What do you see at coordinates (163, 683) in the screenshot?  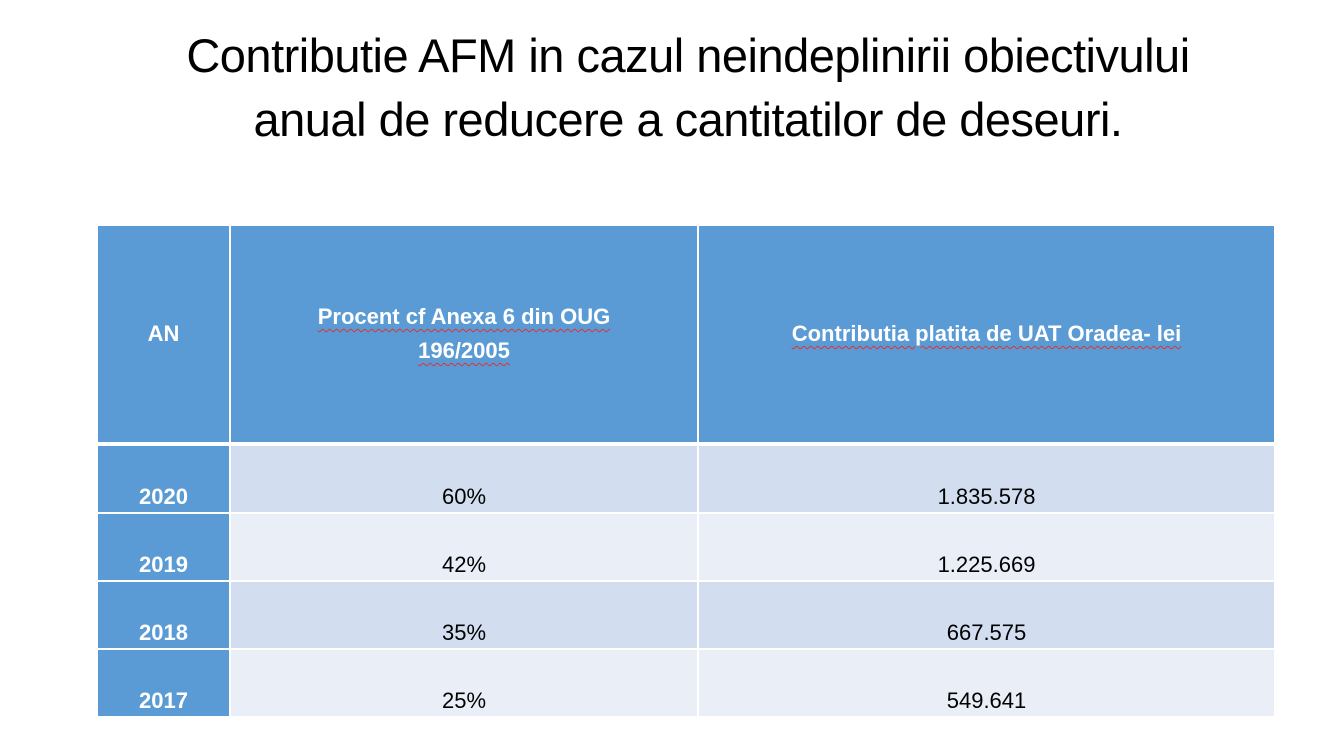 I see `cell-year: 2017` at bounding box center [163, 683].